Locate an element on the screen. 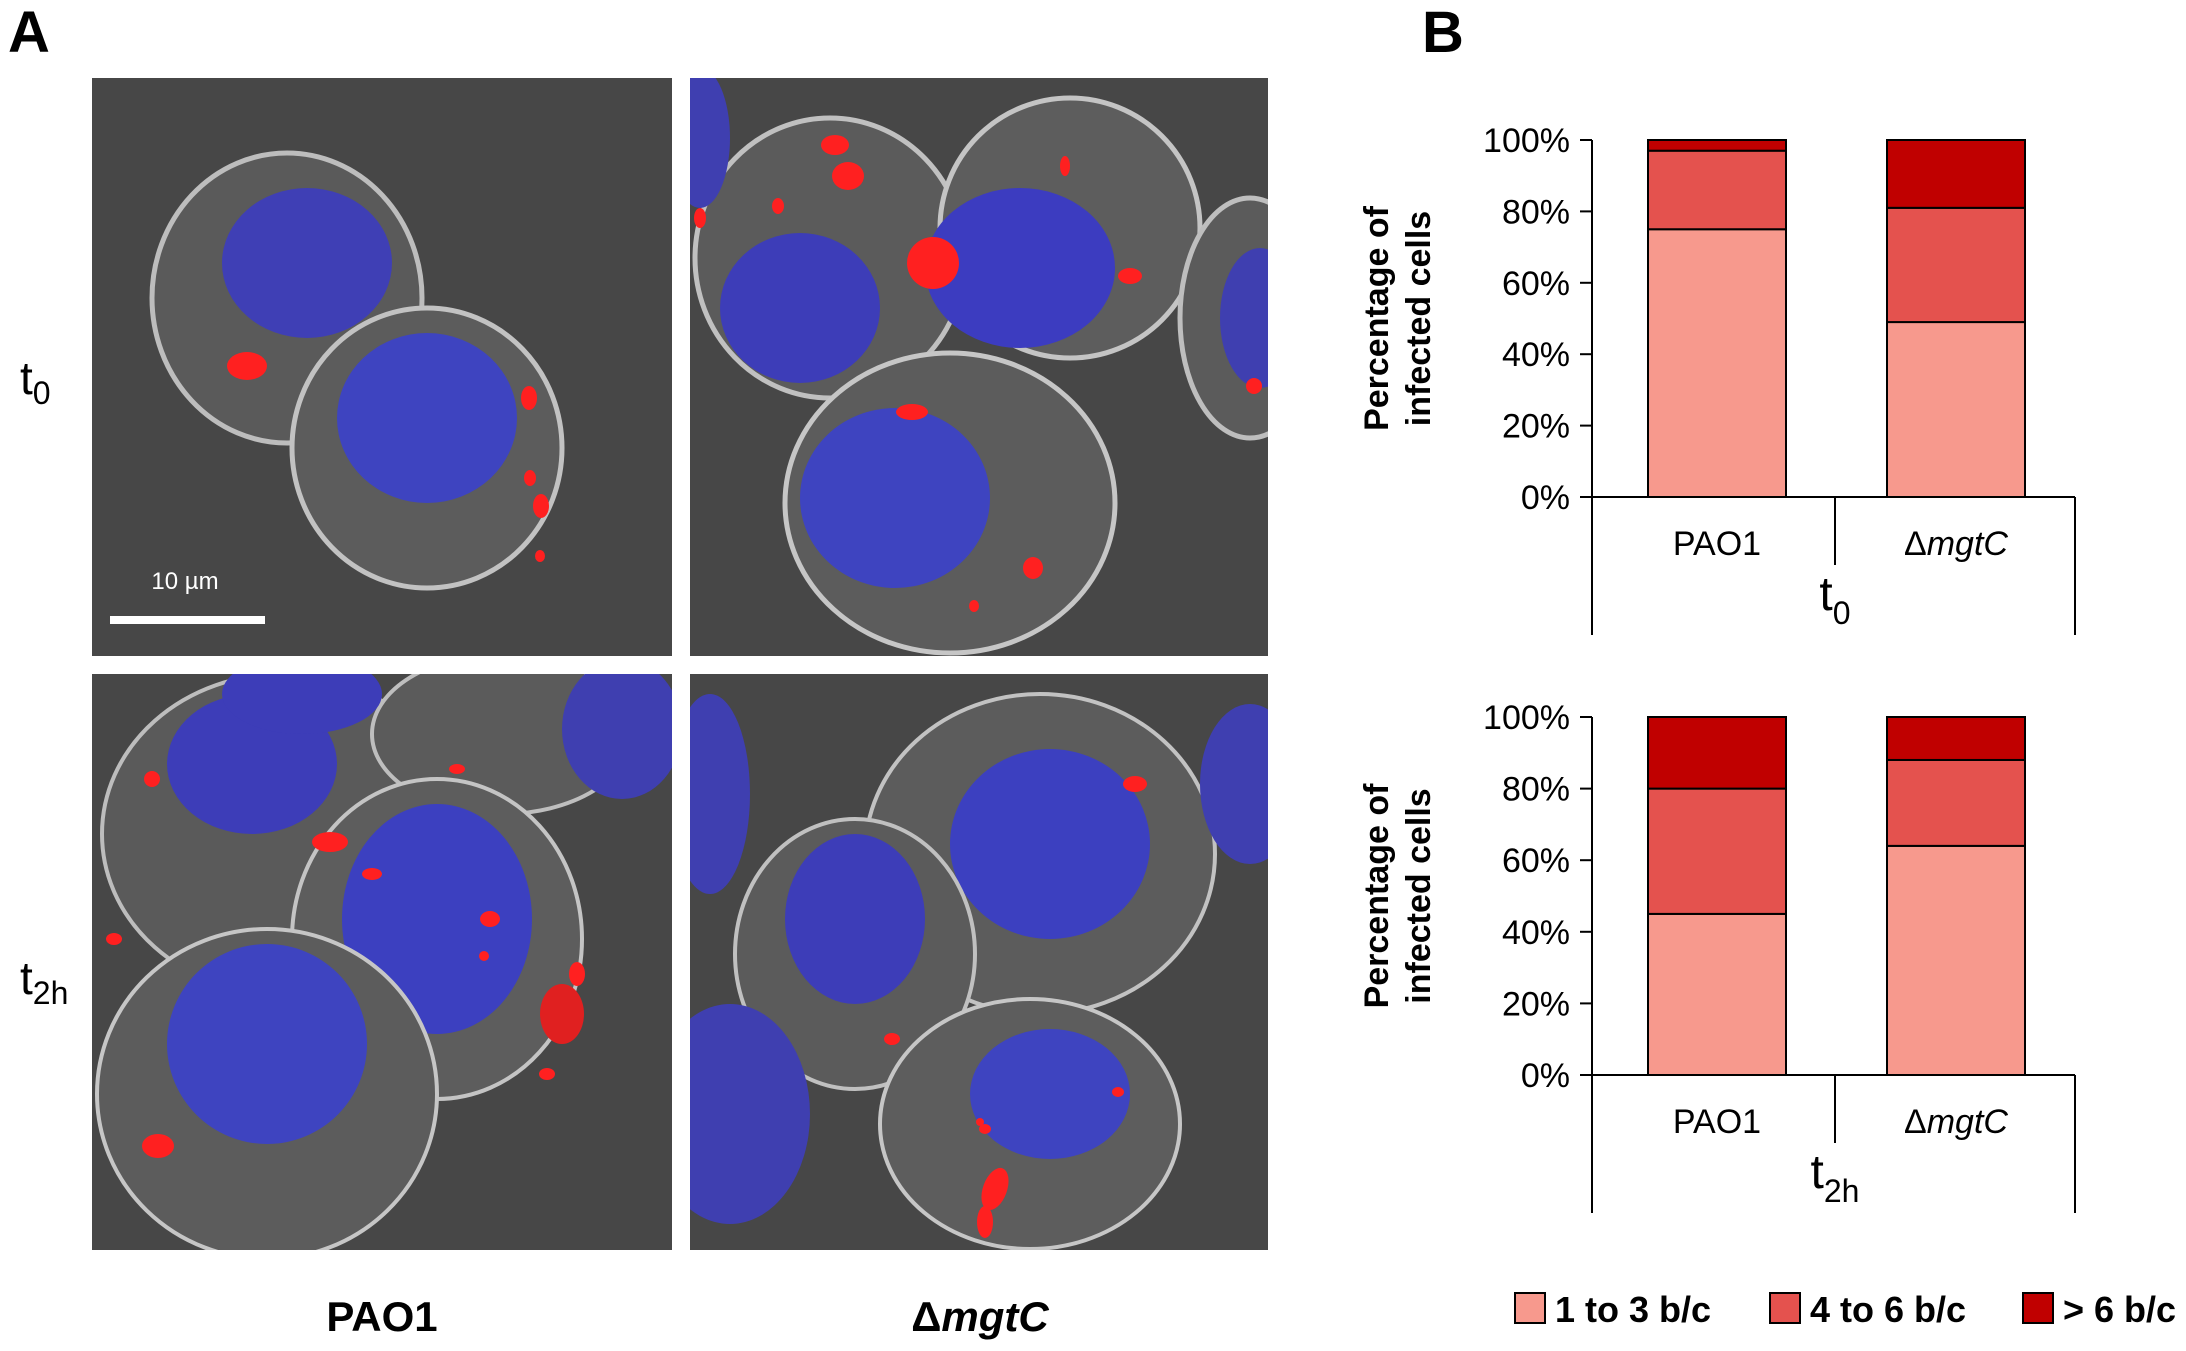 The width and height of the screenshot is (2186, 1351). micrograph-pao1-t0-image is located at coordinates (382, 367).